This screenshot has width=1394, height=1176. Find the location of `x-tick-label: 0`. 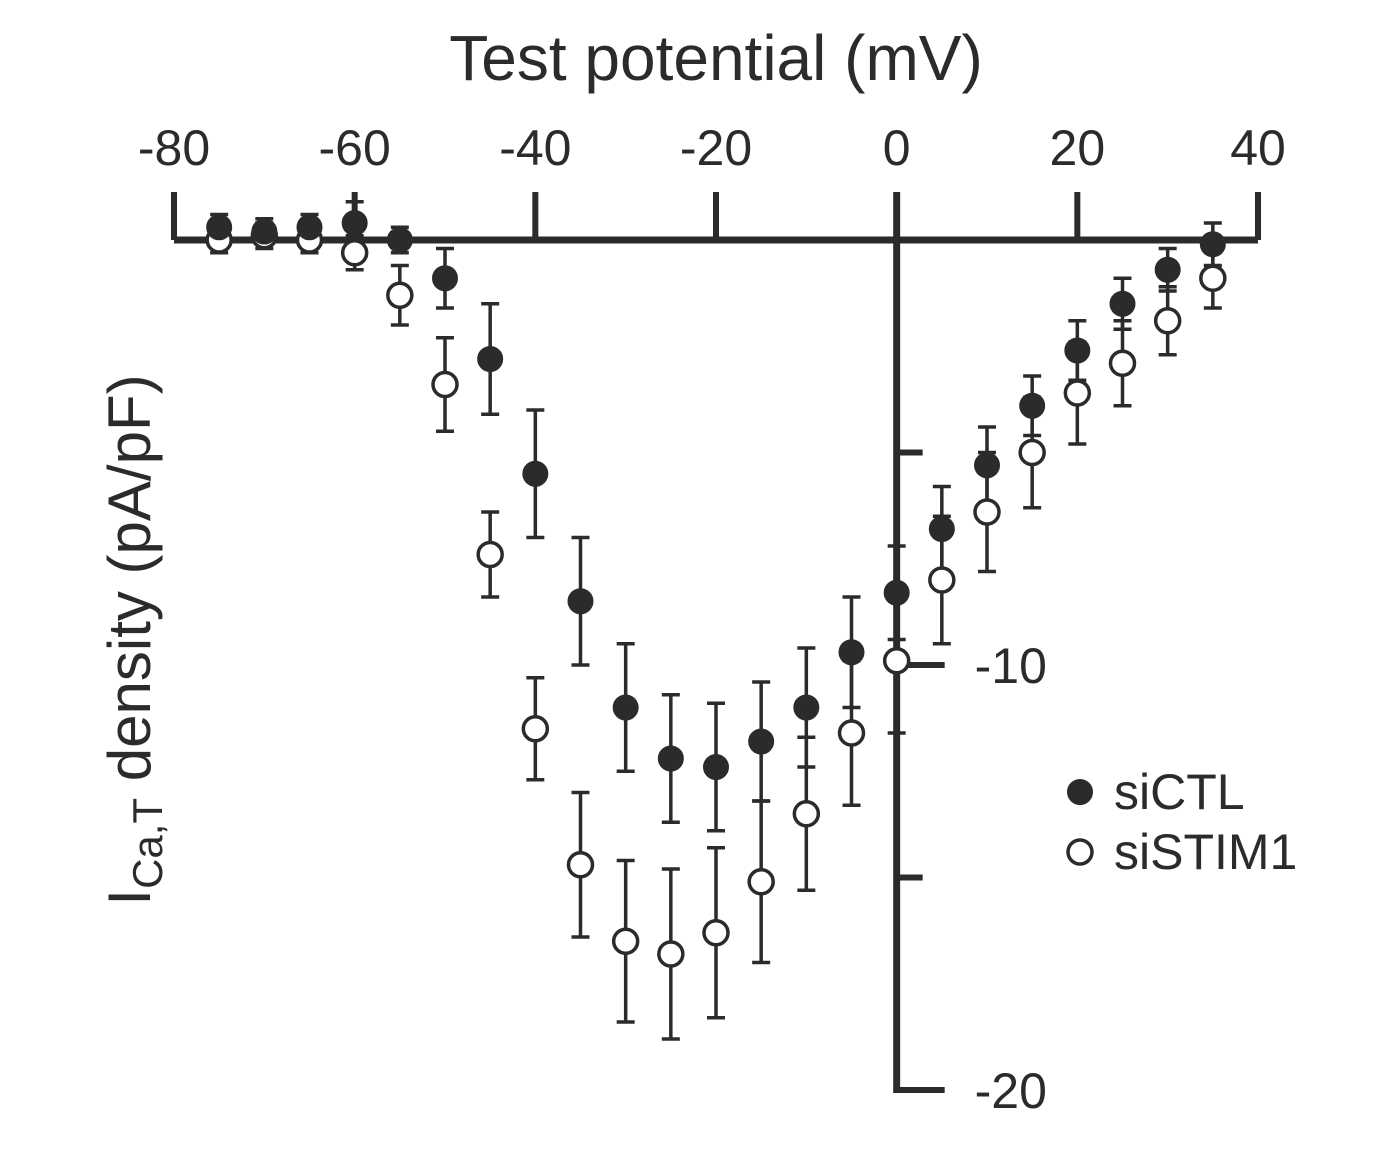

x-tick-label: 0 is located at coordinates (897, 148).